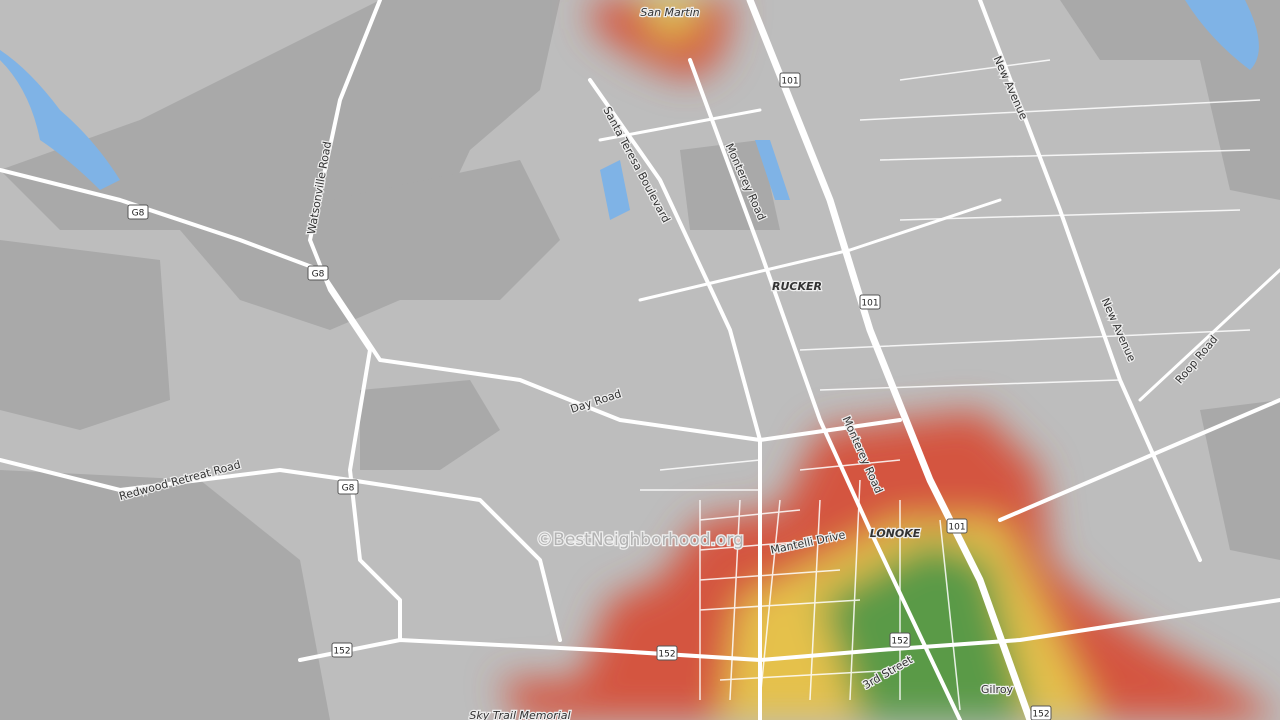 The image size is (1280, 720). I want to click on place-label: RUCKER, so click(797, 286).